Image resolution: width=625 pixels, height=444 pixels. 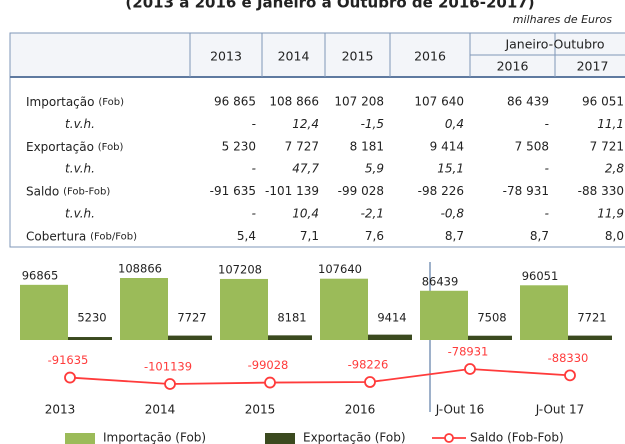 What do you see at coordinates (302, 146) in the screenshot?
I see `cell: 7 727` at bounding box center [302, 146].